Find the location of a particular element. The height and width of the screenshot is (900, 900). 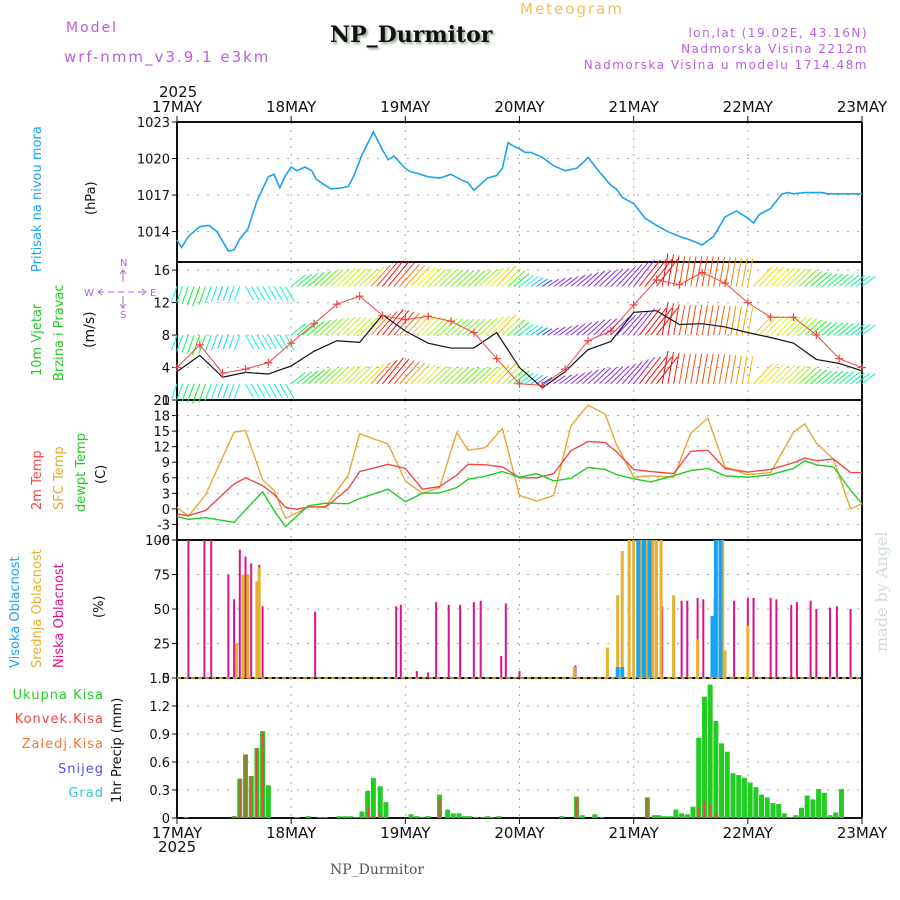

sfc-temp-line is located at coordinates (519, 462).